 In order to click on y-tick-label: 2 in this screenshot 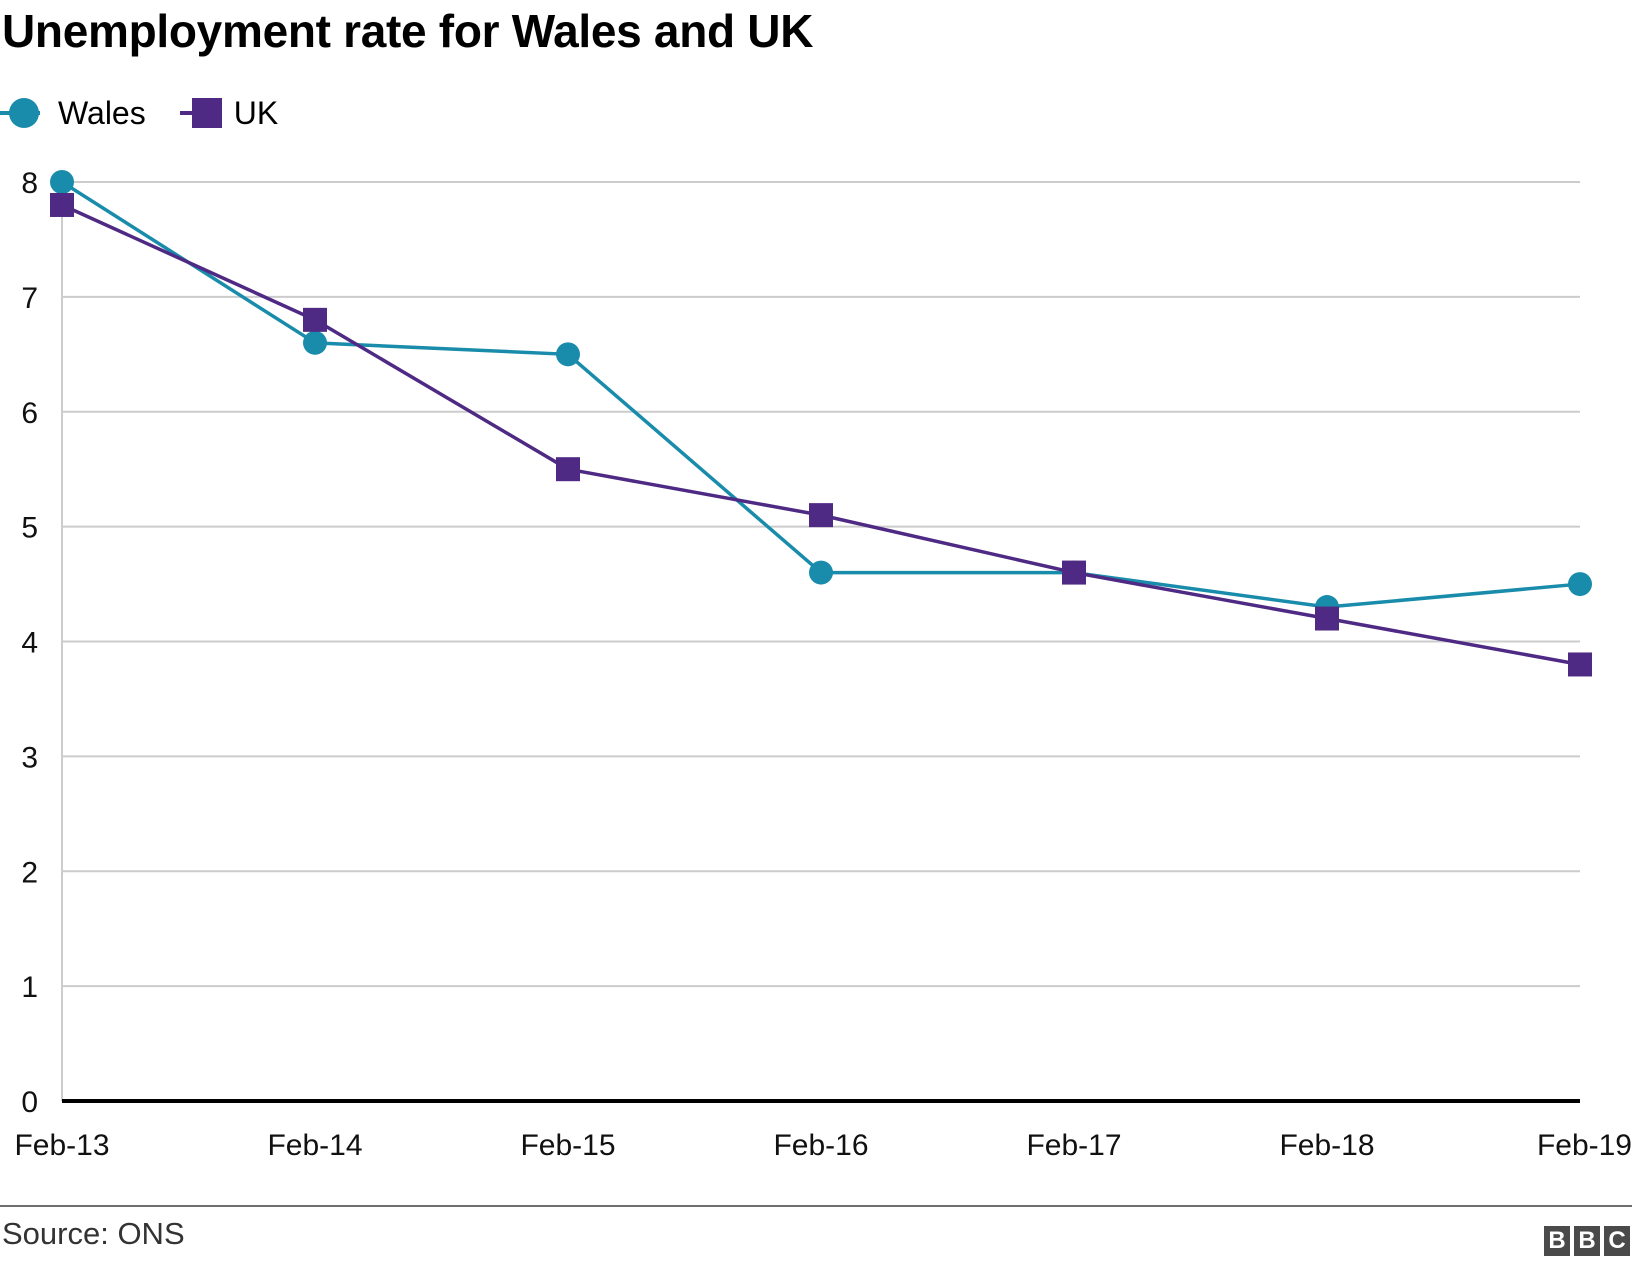, I will do `click(29, 872)`.